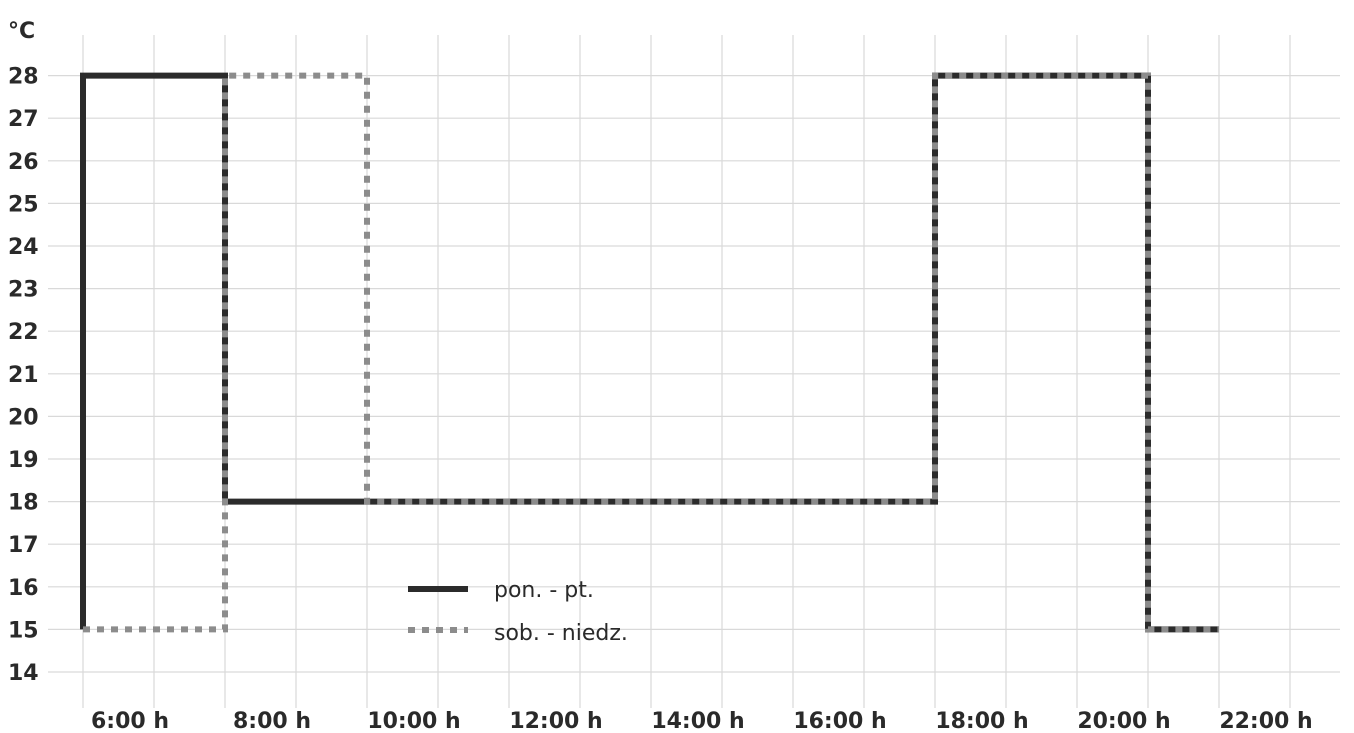  I want to click on x-tick-label: 8:00 h, so click(272, 721).